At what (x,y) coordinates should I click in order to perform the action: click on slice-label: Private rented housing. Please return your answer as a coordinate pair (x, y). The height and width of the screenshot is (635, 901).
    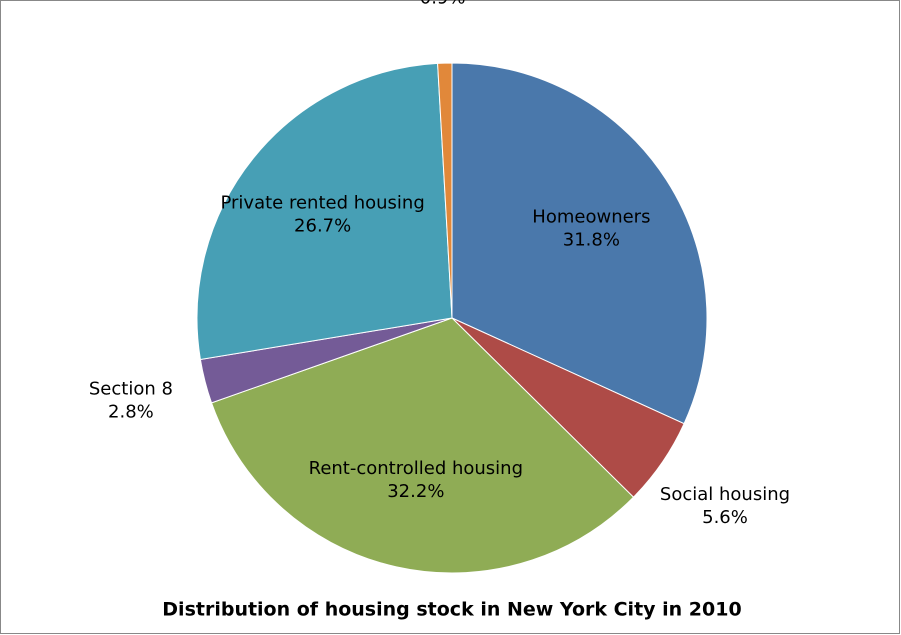
    Looking at the image, I should click on (322, 202).